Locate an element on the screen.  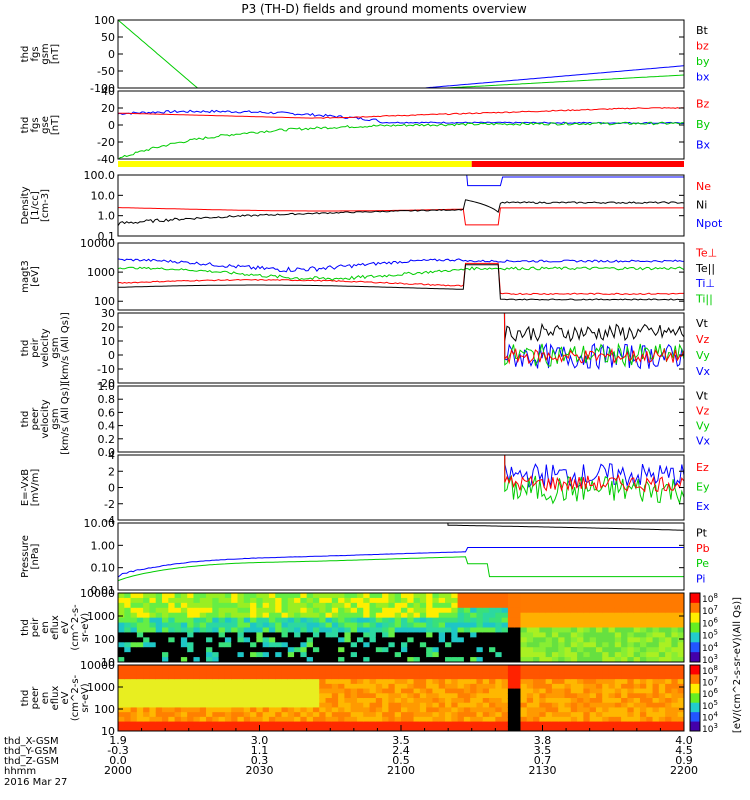
panel-plot-area is located at coordinates (401, 200).